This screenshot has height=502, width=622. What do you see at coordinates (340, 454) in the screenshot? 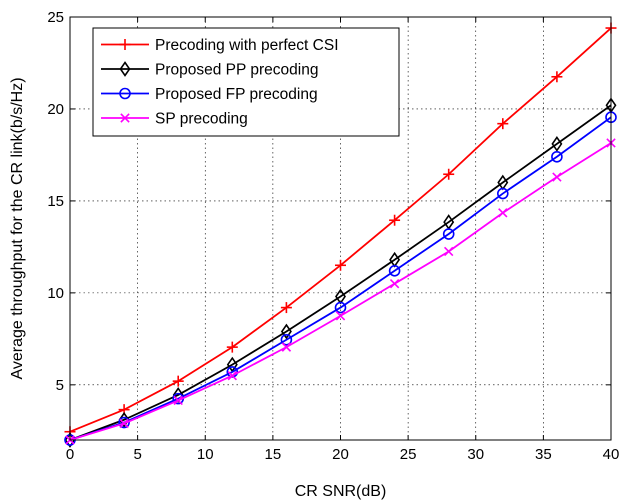
I see `x-tick-label: 20` at bounding box center [340, 454].